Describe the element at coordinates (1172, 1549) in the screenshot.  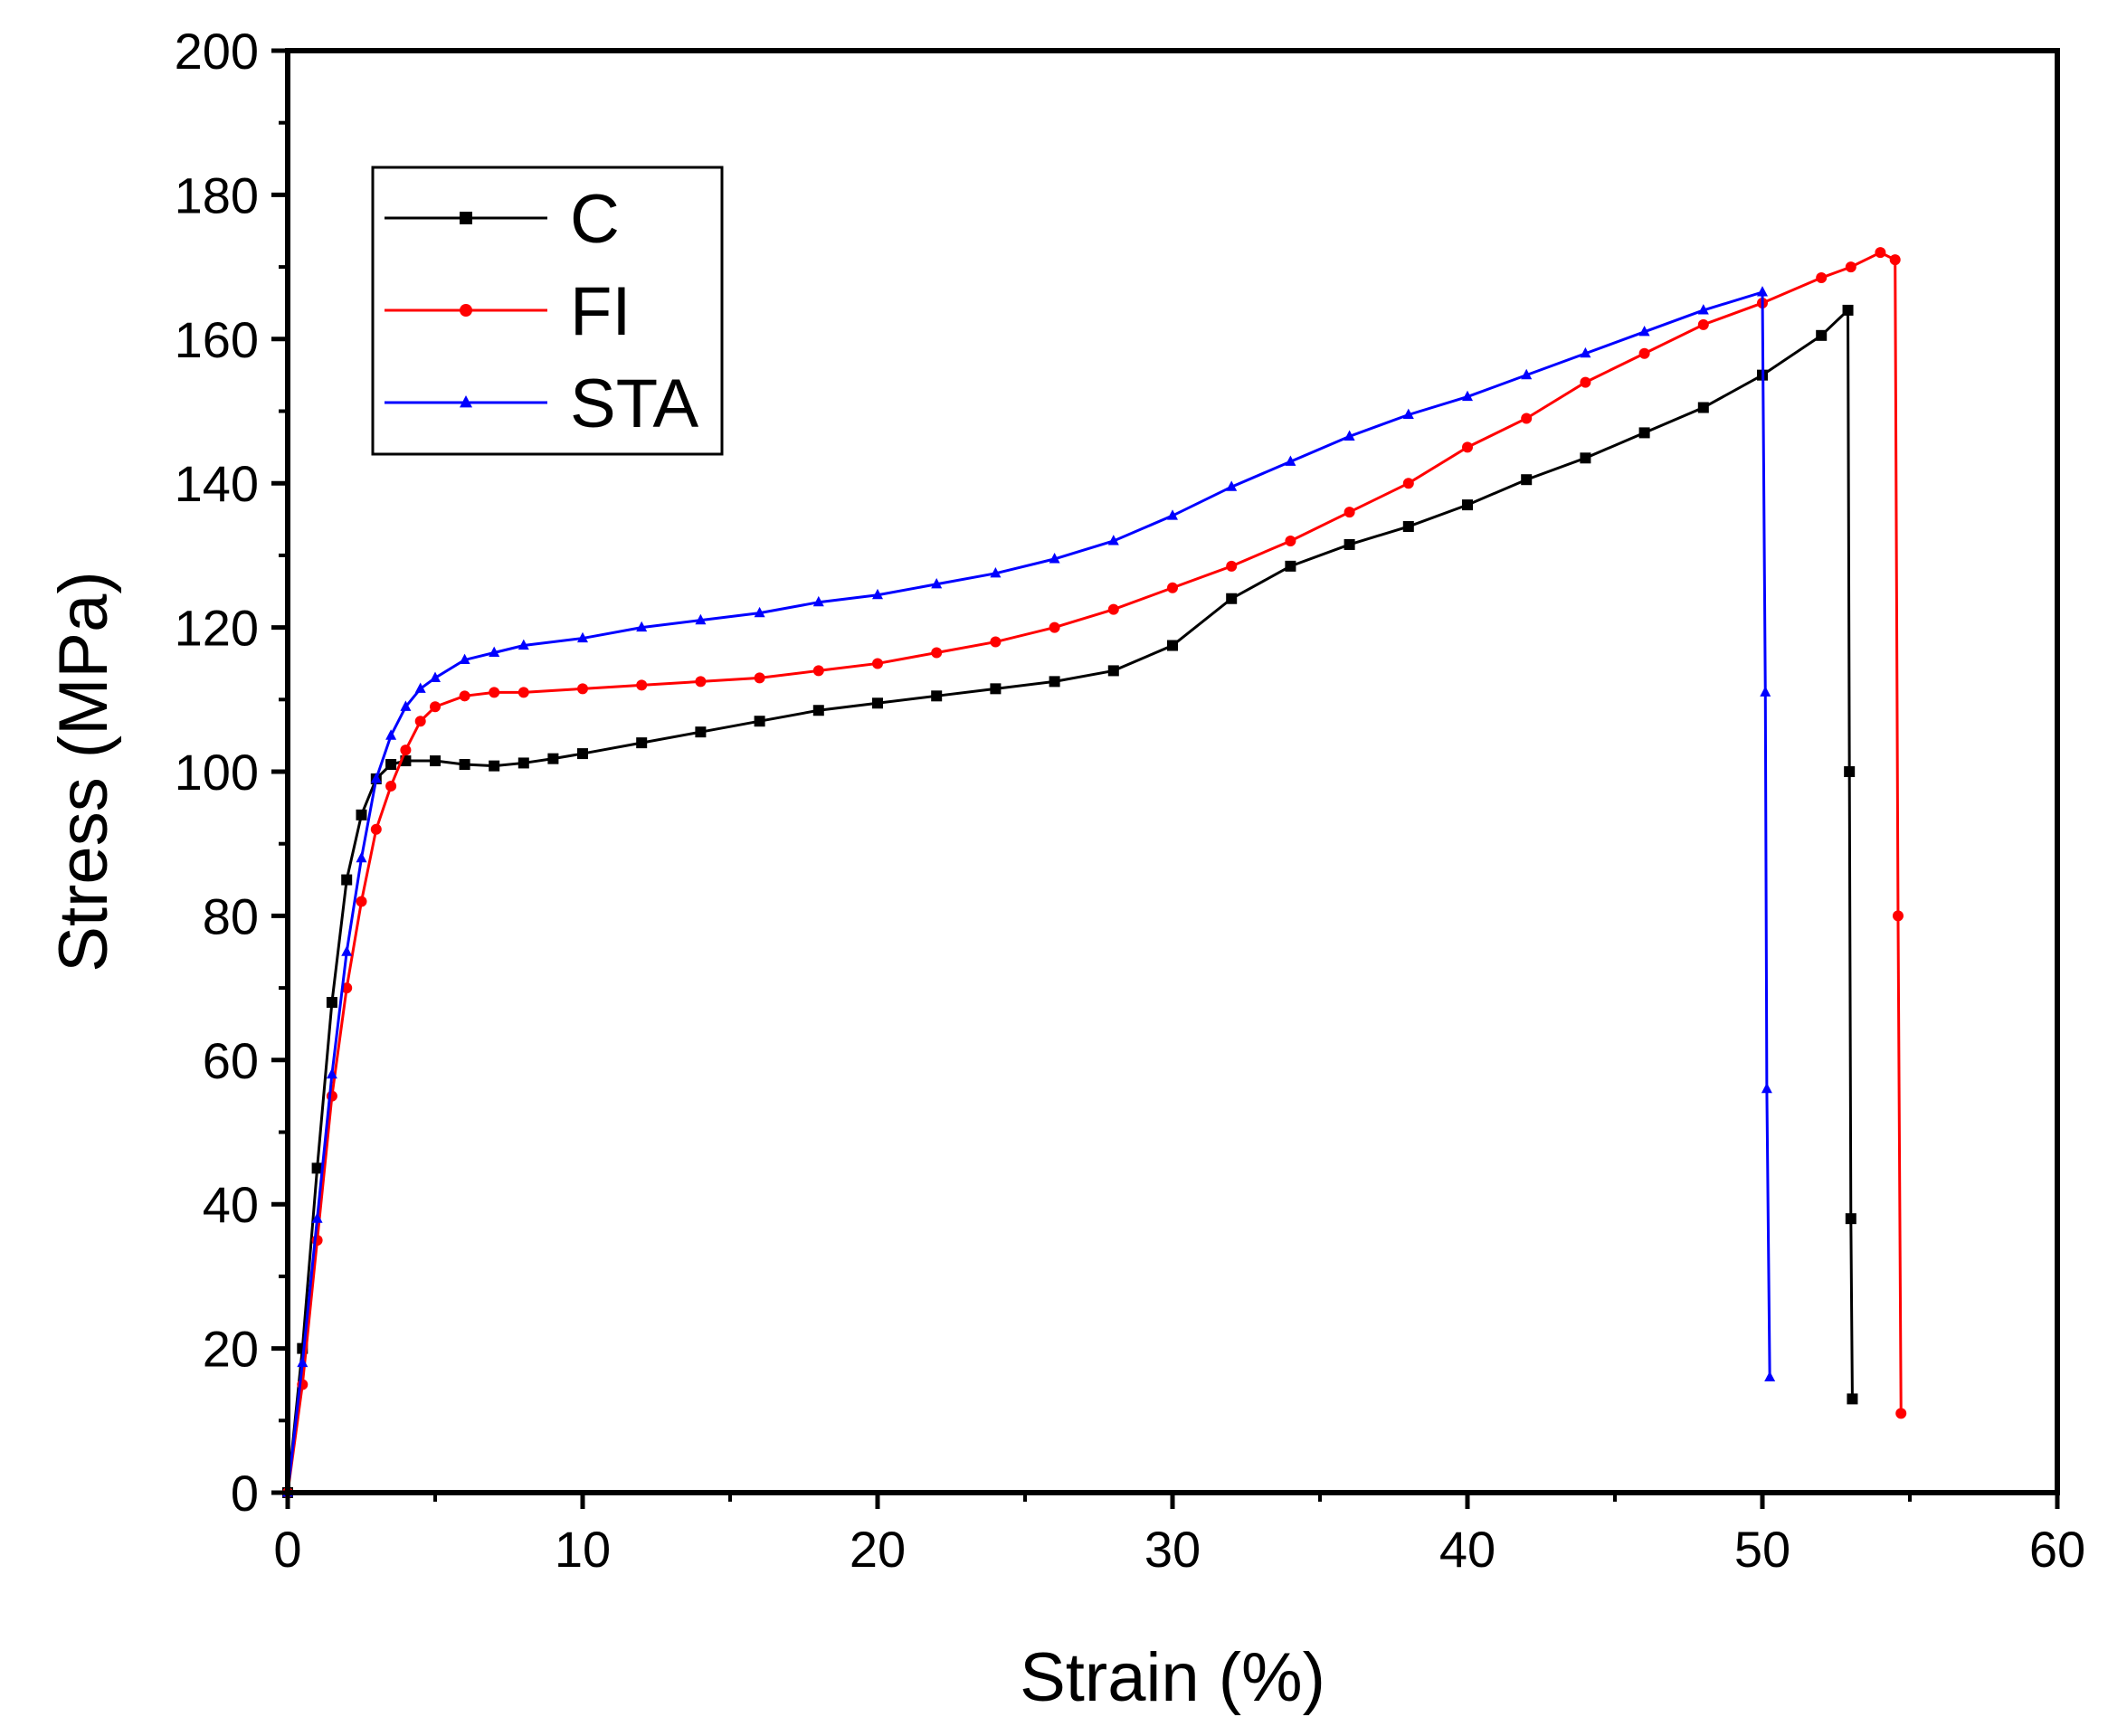
I see `x-tick-label: 30` at that location.